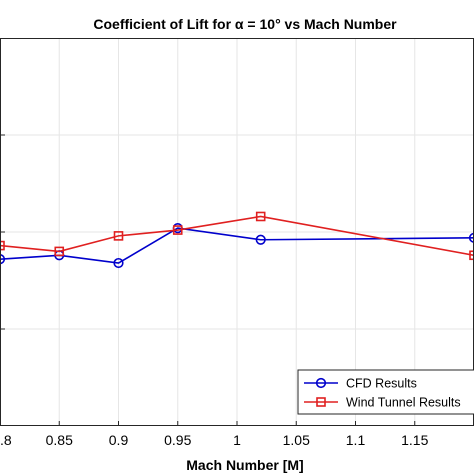 This screenshot has width=474, height=474. What do you see at coordinates (59, 440) in the screenshot?
I see `x-tick-label: 0.85` at bounding box center [59, 440].